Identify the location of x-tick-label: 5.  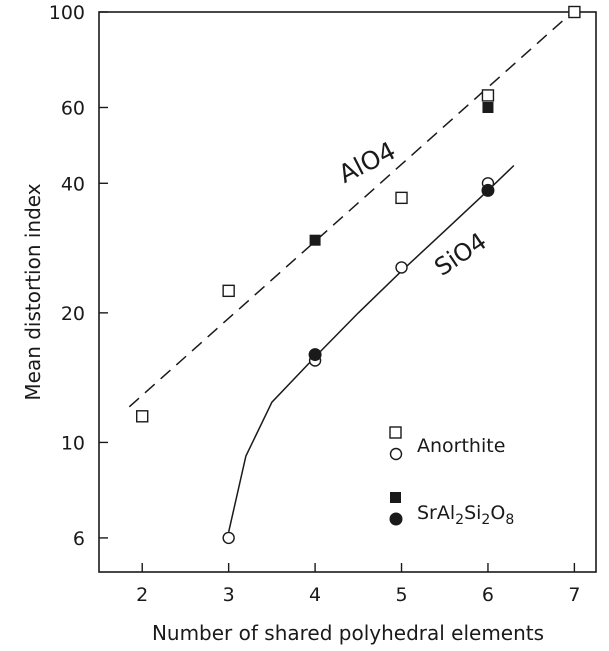
(401, 595).